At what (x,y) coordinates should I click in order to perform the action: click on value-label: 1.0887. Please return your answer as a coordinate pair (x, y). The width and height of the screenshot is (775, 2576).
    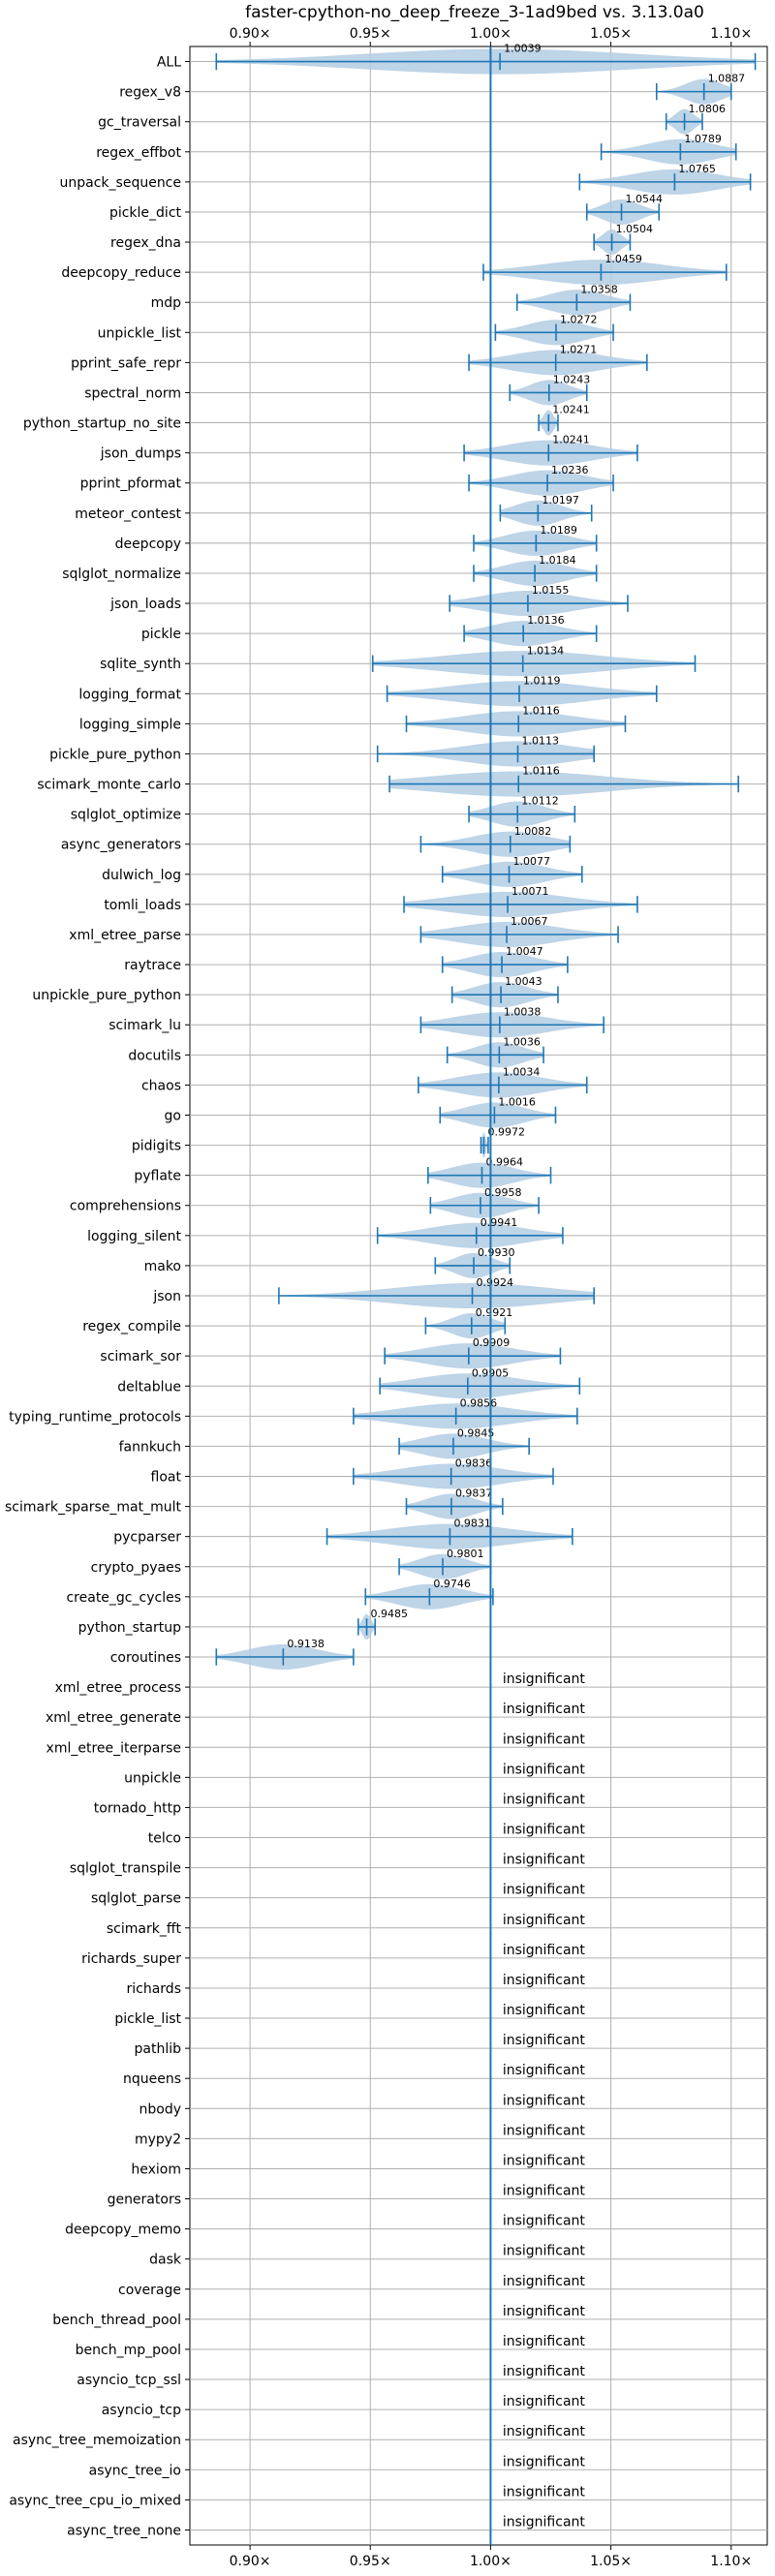
    Looking at the image, I should click on (727, 79).